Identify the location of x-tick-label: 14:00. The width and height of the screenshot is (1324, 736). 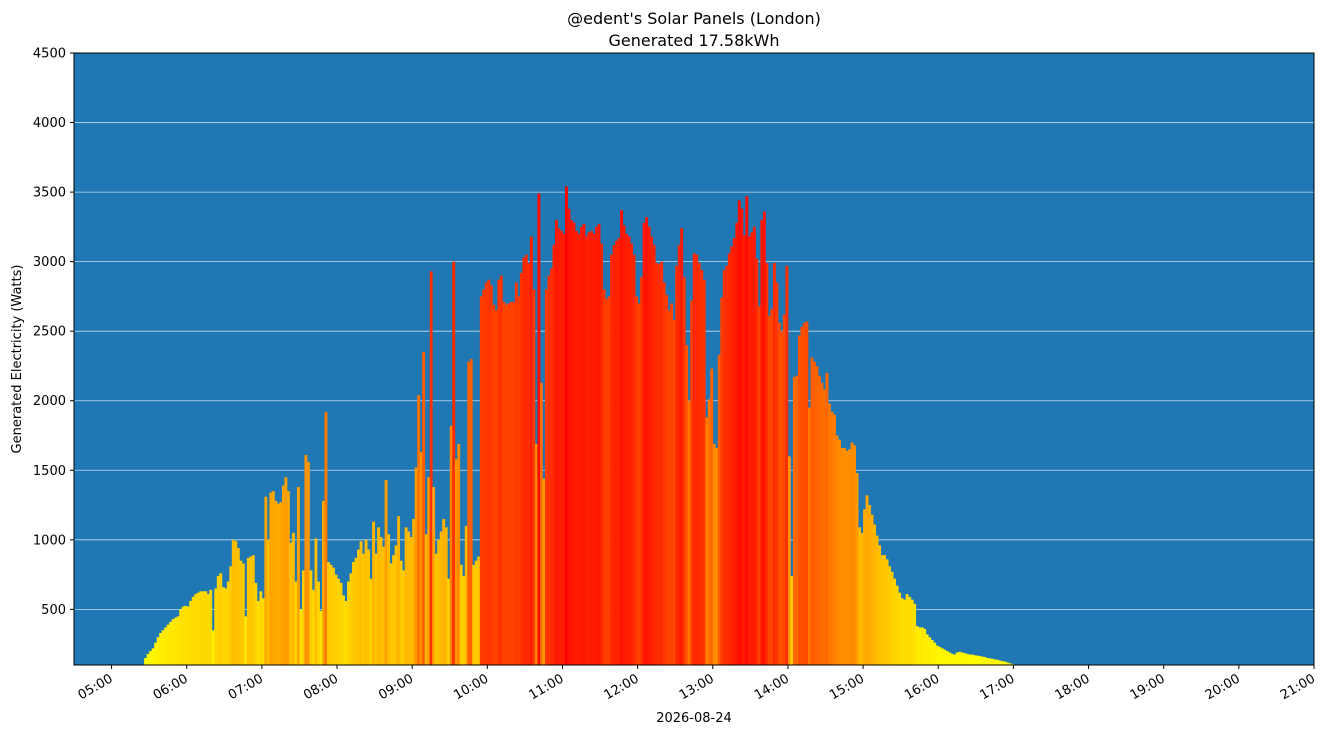
(772, 687).